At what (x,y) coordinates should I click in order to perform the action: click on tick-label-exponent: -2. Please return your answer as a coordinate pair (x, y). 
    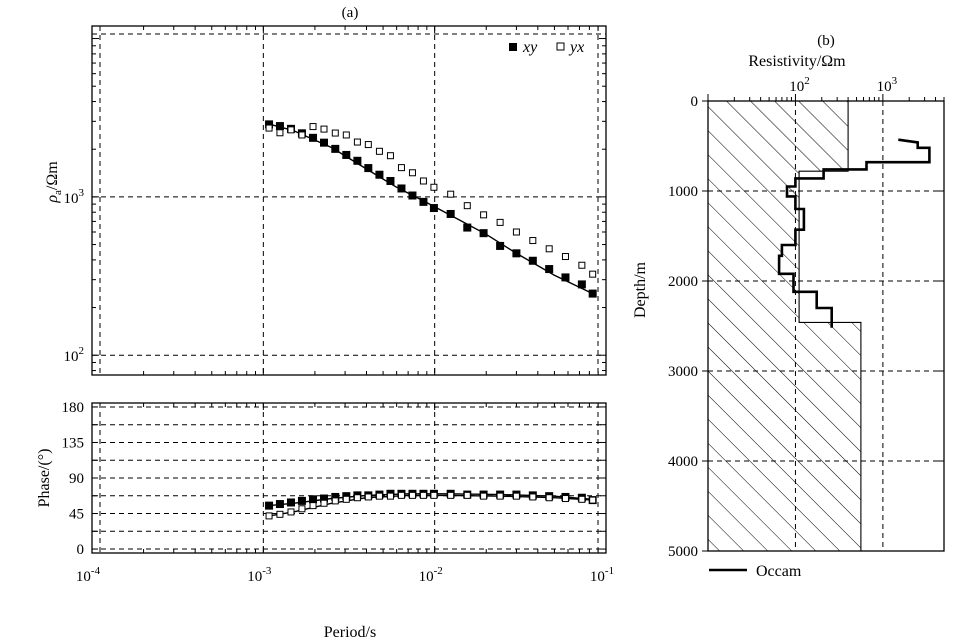
    Looking at the image, I should click on (438, 571).